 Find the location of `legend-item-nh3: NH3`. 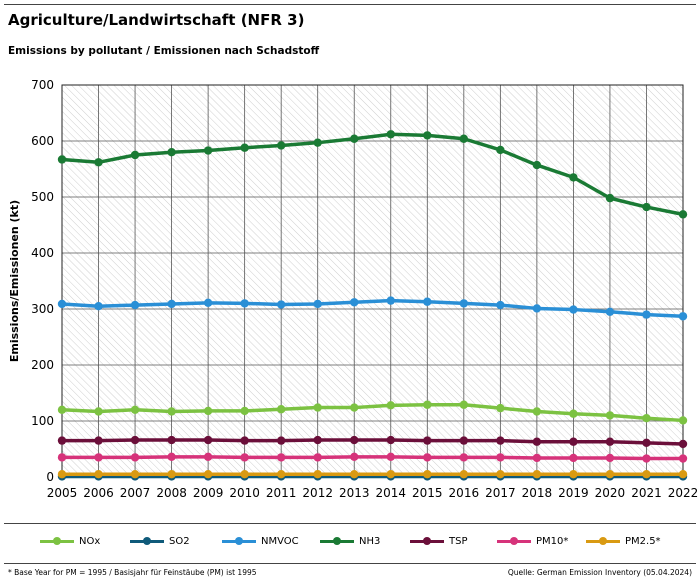

legend-item-nh3: NH3 is located at coordinates (350, 541).